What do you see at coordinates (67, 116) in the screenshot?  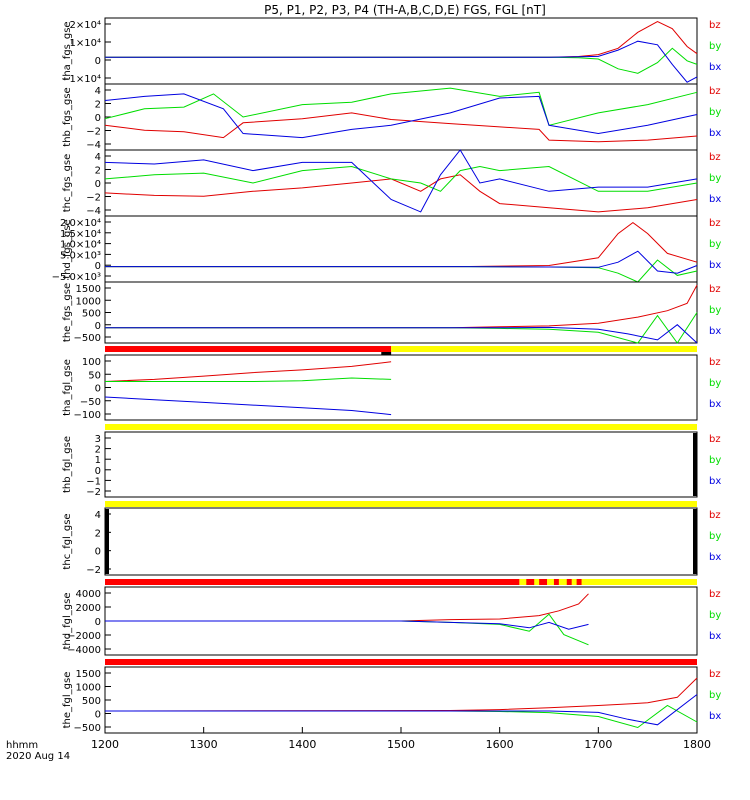 I see `panel-ylabel: thb_fgs_gse` at bounding box center [67, 116].